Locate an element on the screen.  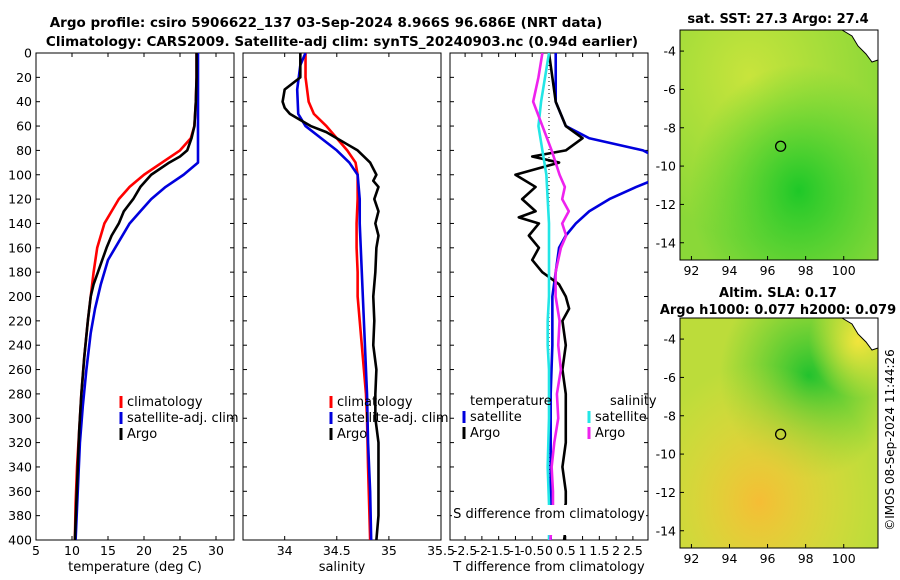
series-line-climatology is located at coordinates (338, 296).